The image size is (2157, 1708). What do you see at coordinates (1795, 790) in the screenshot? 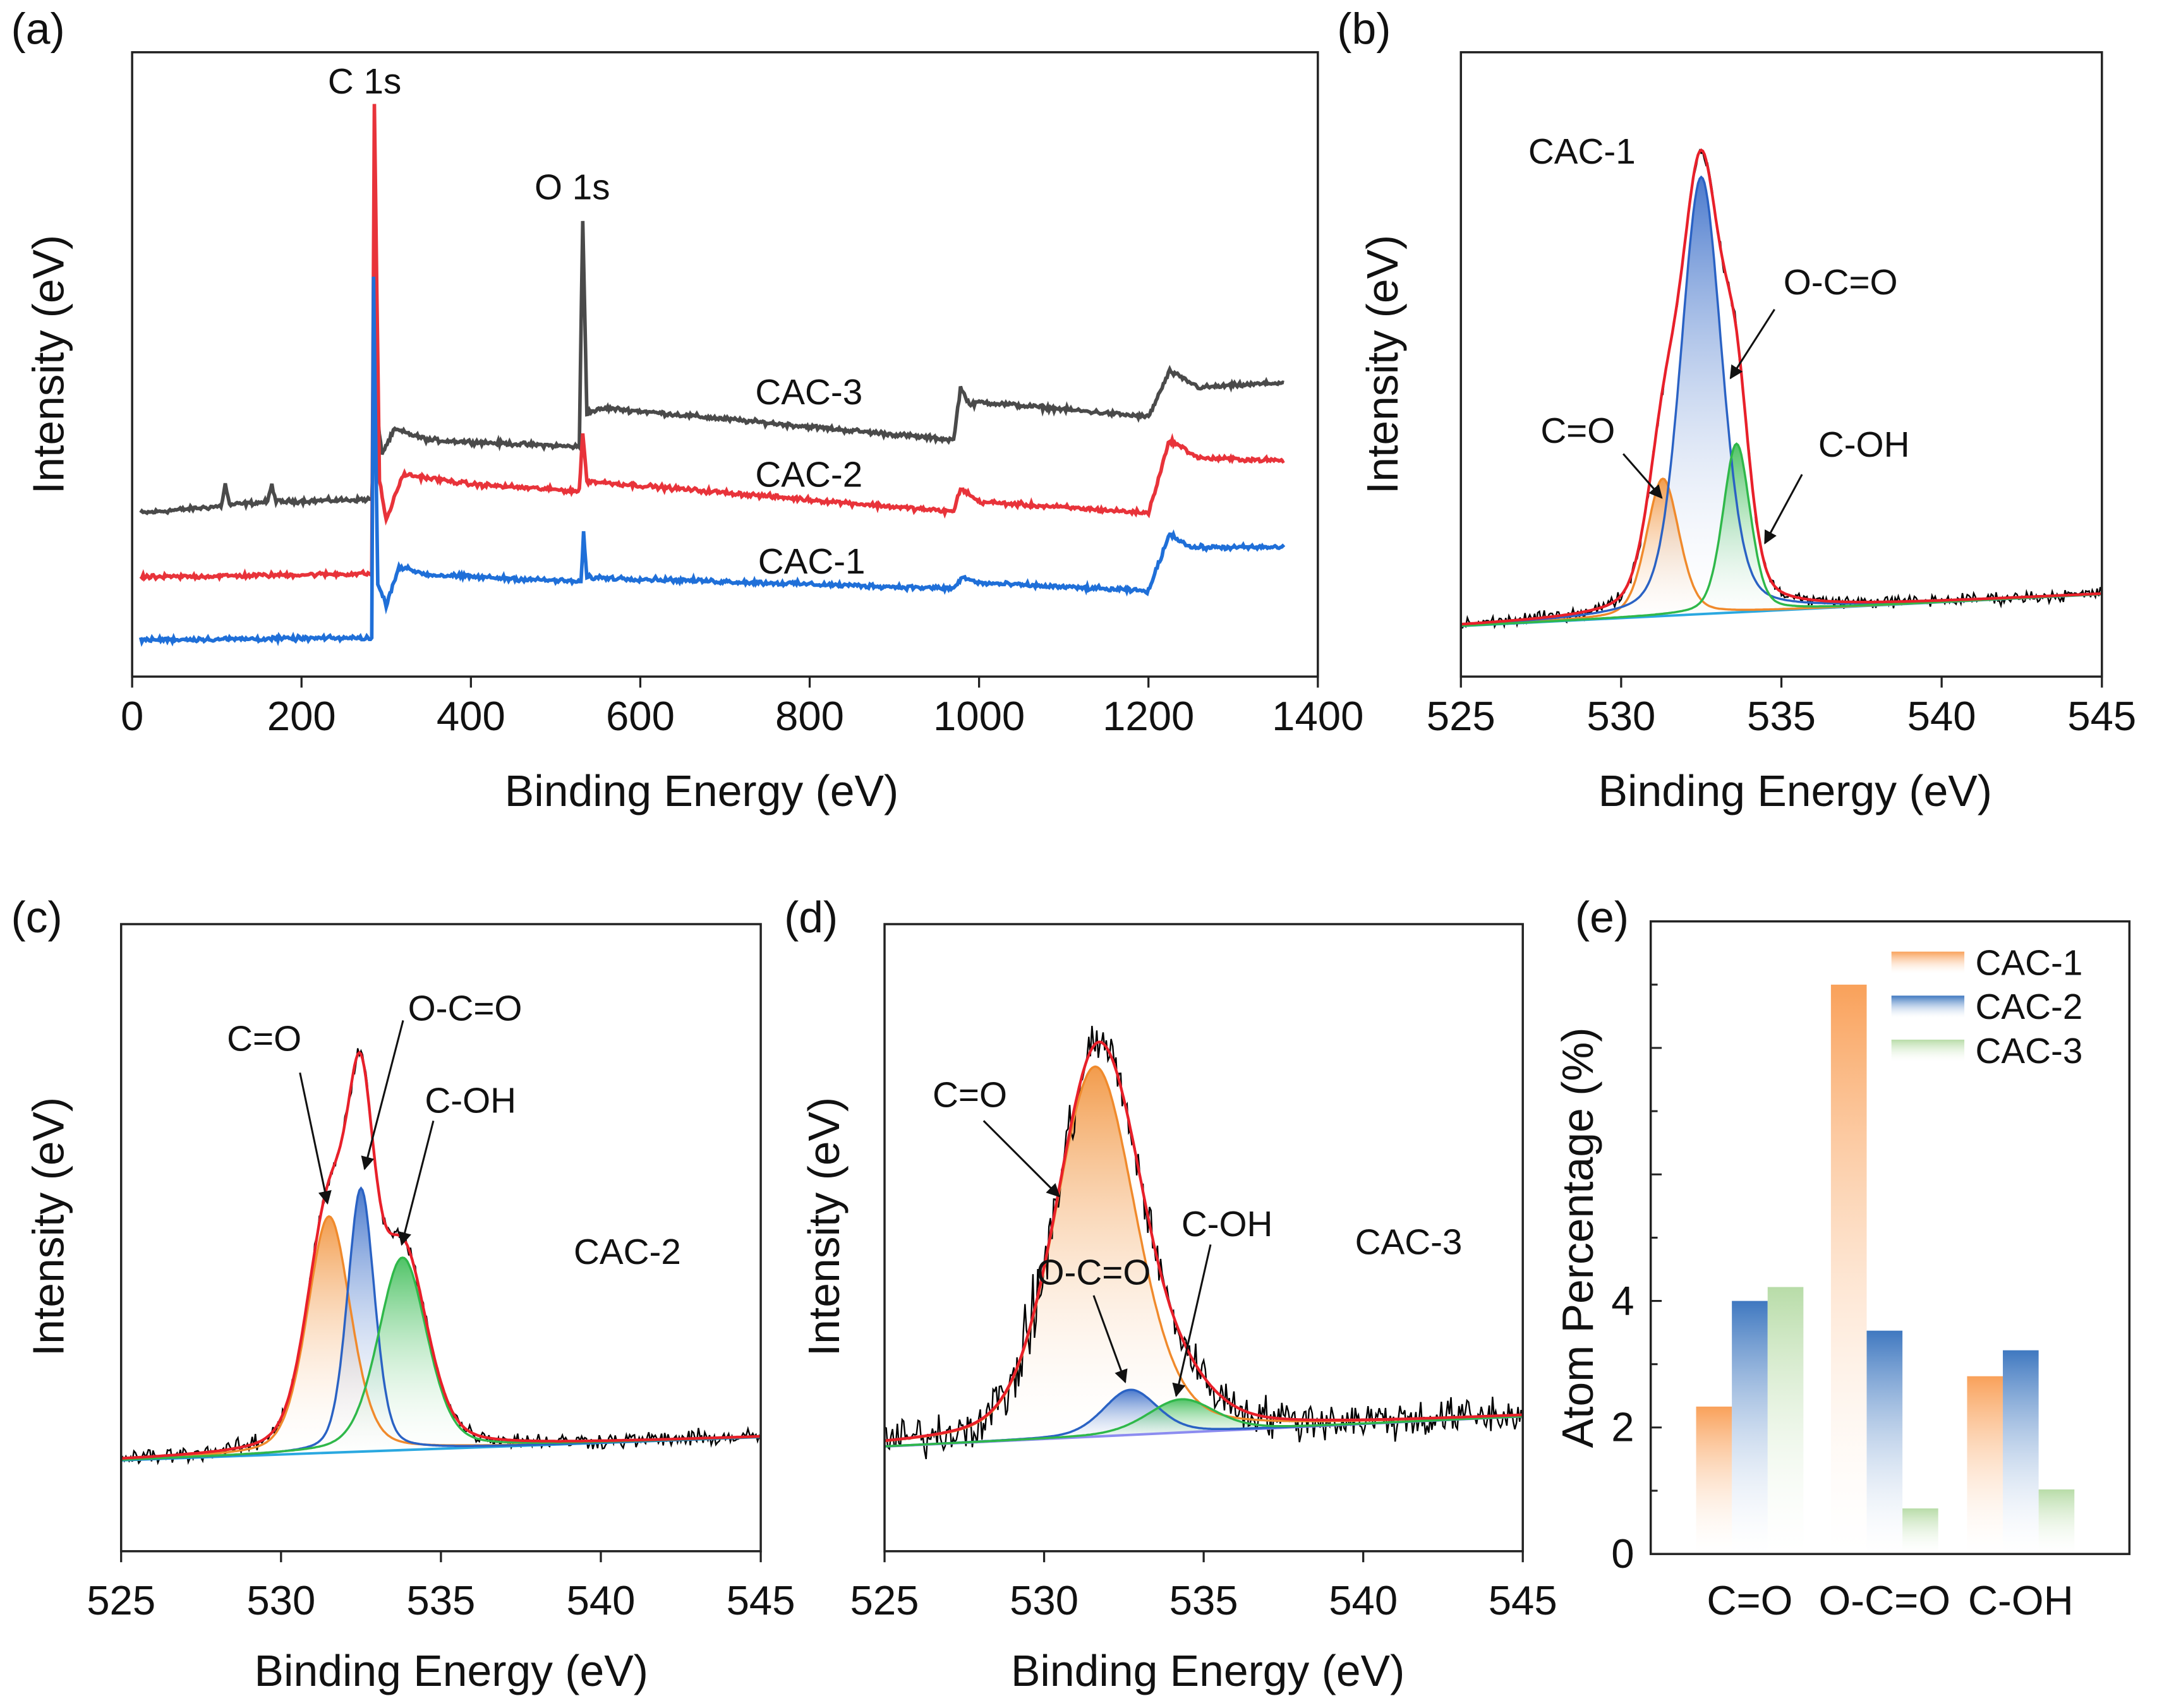
I see `x-axis-label-b: Binding Energy (eV)` at bounding box center [1795, 790].